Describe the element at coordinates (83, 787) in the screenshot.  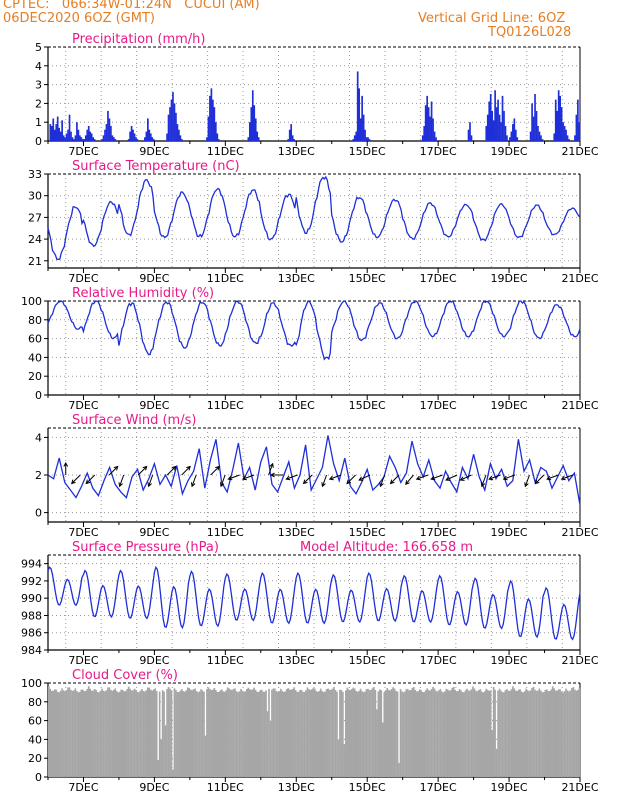
I see `x-tick-label: 7DEC` at that location.